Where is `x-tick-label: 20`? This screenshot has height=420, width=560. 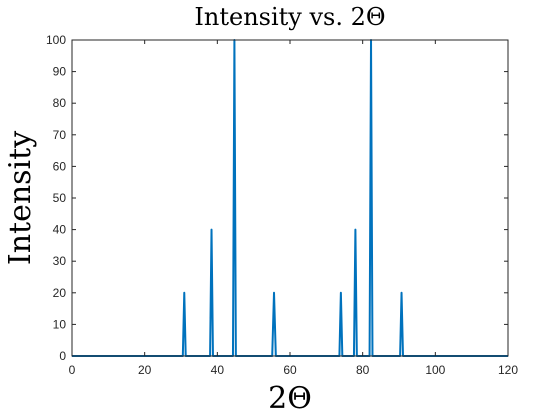 x-tick-label: 20 is located at coordinates (145, 370).